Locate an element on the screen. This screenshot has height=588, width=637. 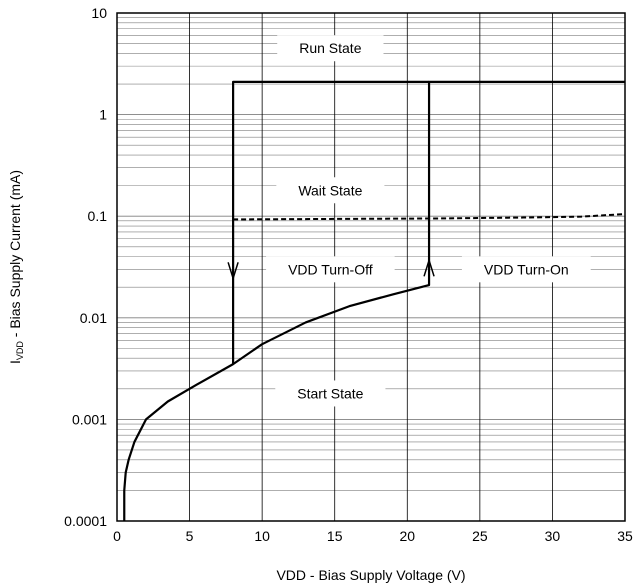
annotation: Wait State is located at coordinates (330, 190).